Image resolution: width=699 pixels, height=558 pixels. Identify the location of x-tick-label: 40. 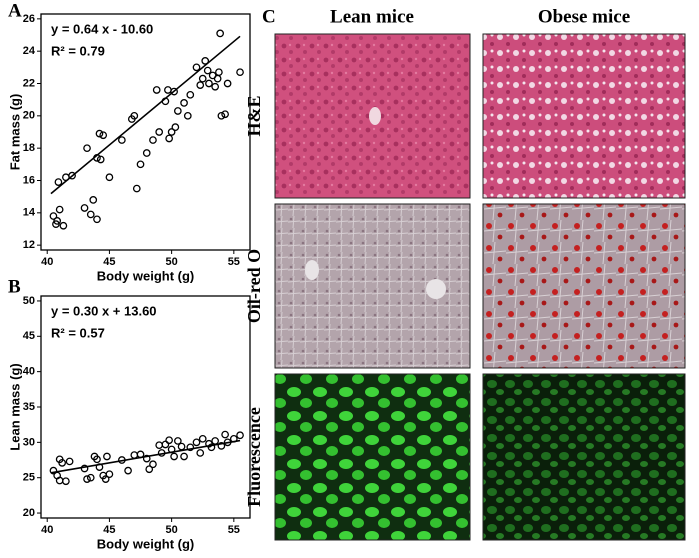
(47, 530).